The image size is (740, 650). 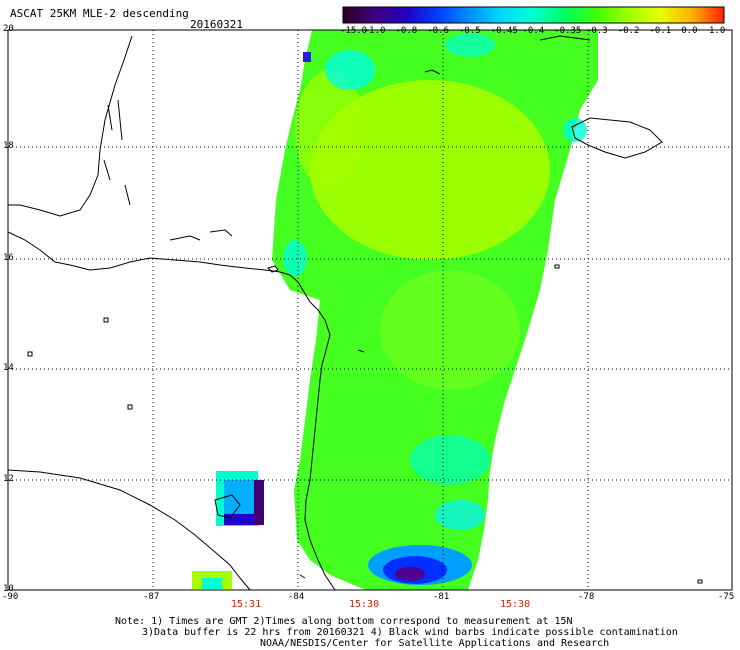 What do you see at coordinates (438, 31) in the screenshot?
I see `colorbar-label: -0.6` at bounding box center [438, 31].